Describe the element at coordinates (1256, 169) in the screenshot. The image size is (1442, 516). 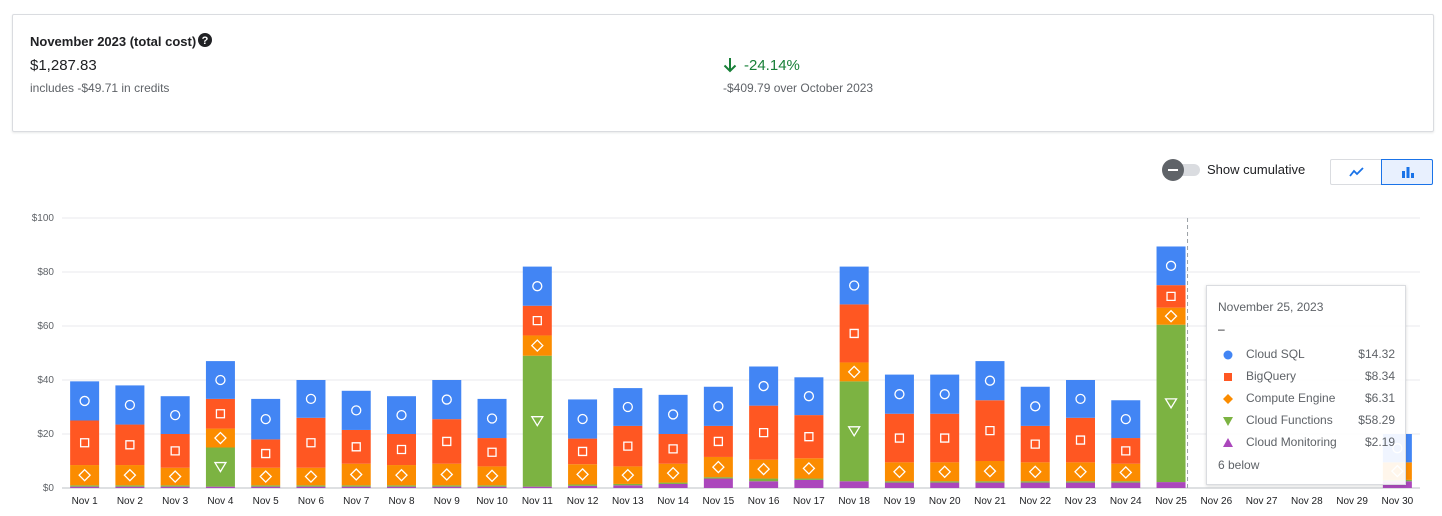
I see `cumulative-label: Show cumulative` at that location.